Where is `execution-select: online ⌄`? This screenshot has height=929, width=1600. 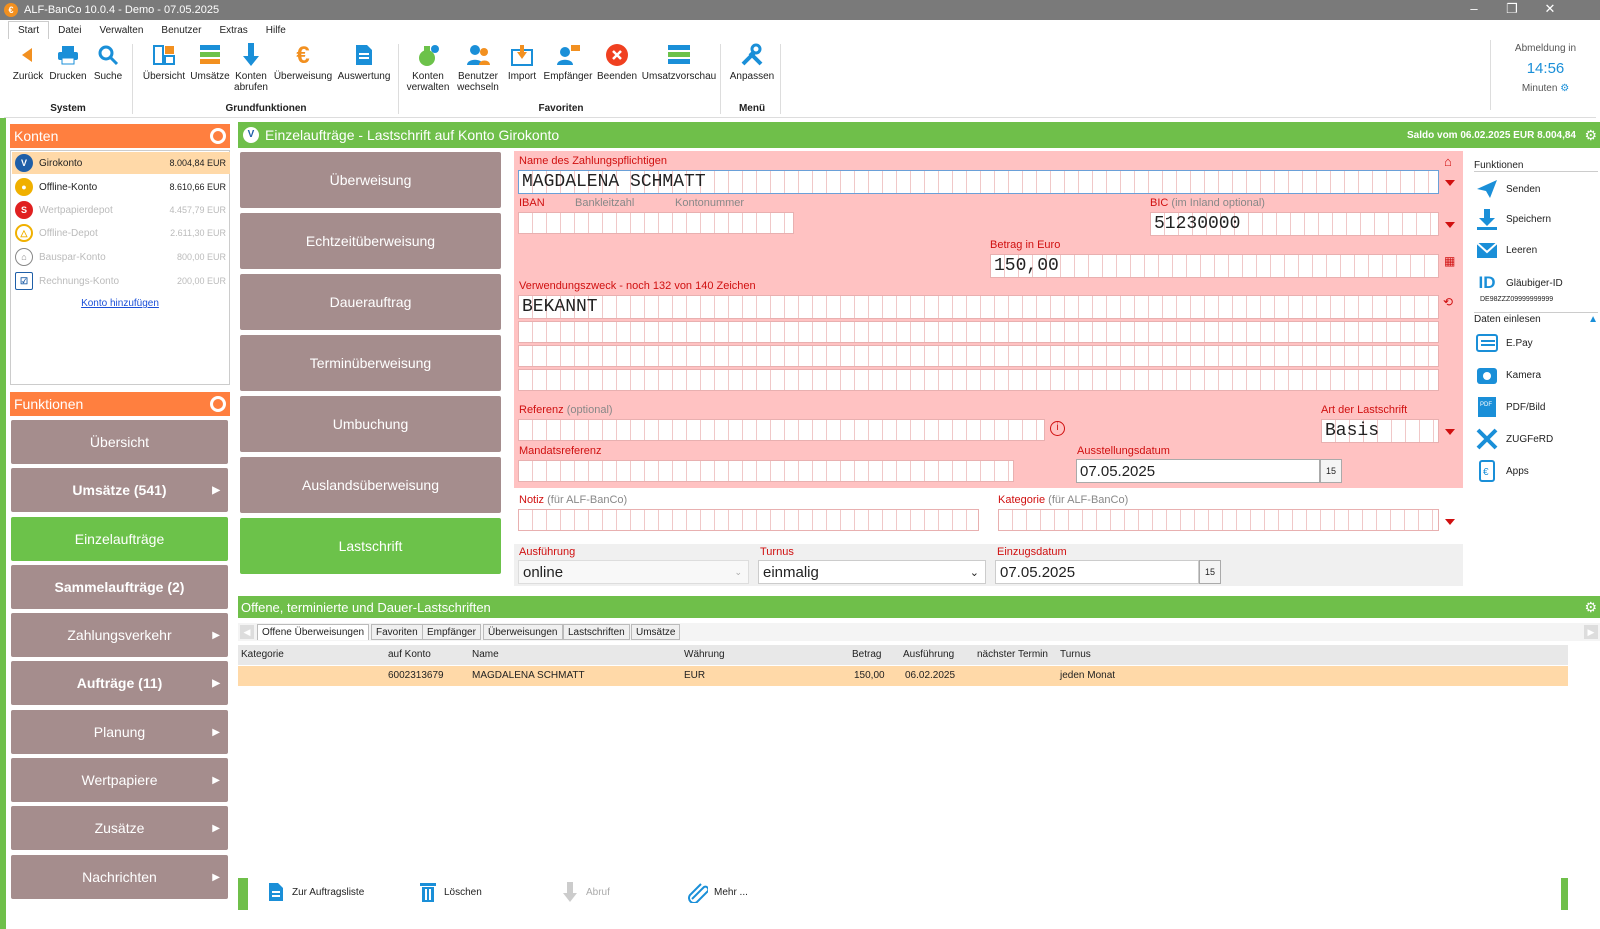
execution-select: online ⌄ is located at coordinates (633, 572).